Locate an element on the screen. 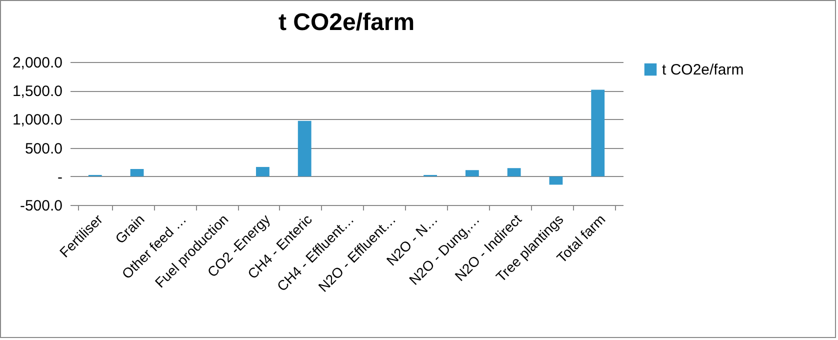 The image size is (838, 340). y-tick-label: - is located at coordinates (60, 177).